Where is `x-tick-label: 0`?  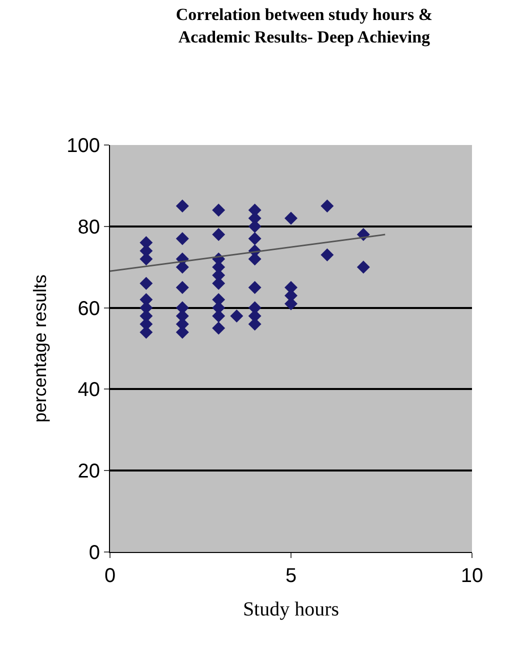
x-tick-label: 0 is located at coordinates (110, 576).